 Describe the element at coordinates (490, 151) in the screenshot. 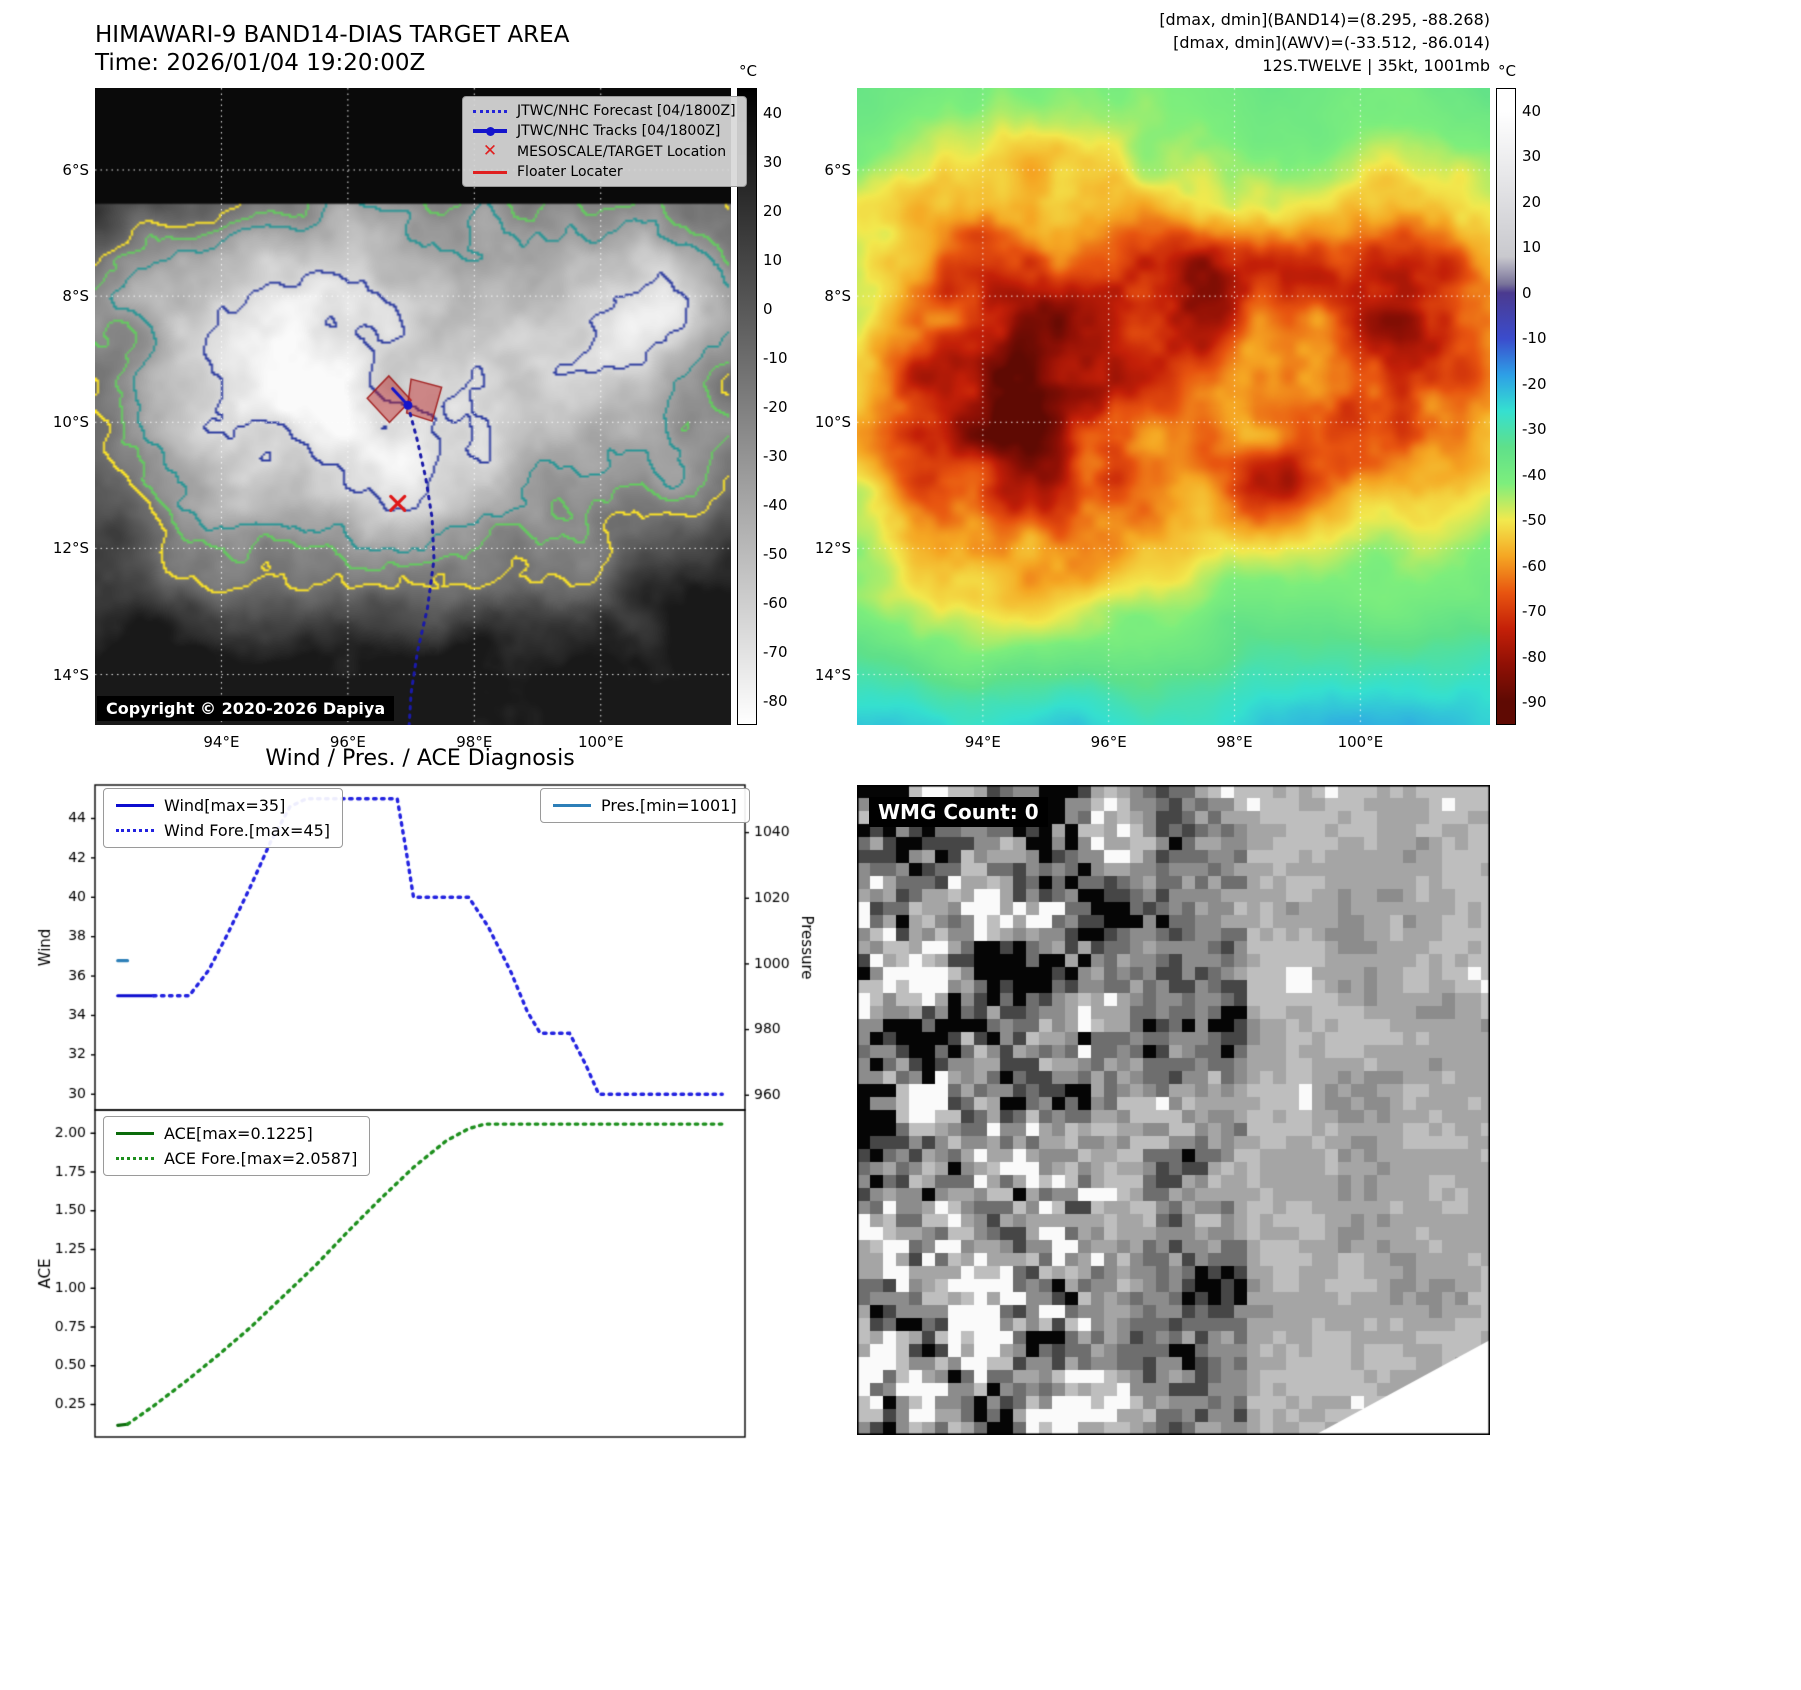

I see `x-marker-icon: ✕` at that location.